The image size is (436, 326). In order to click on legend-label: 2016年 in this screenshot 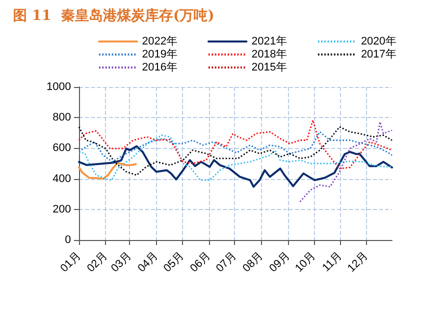, I will do `click(160, 68)`.